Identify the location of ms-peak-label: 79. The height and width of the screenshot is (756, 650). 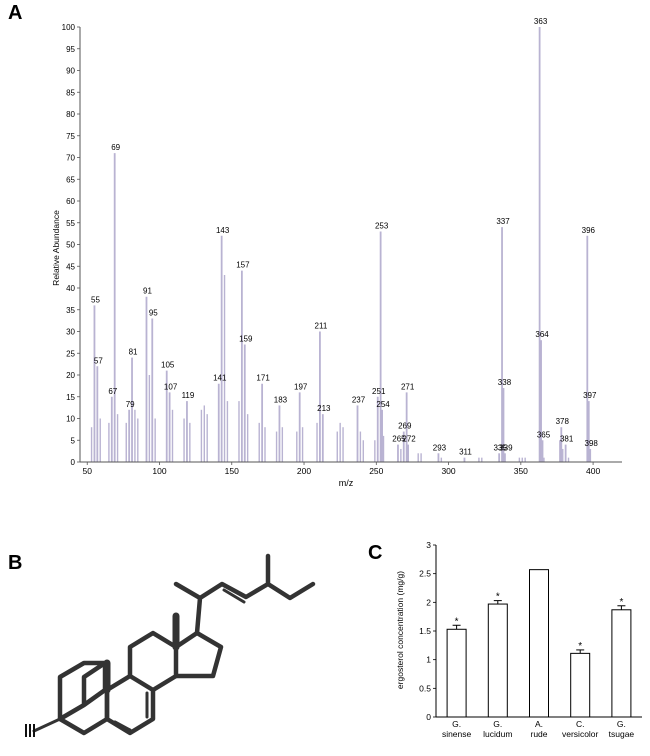
(130, 404).